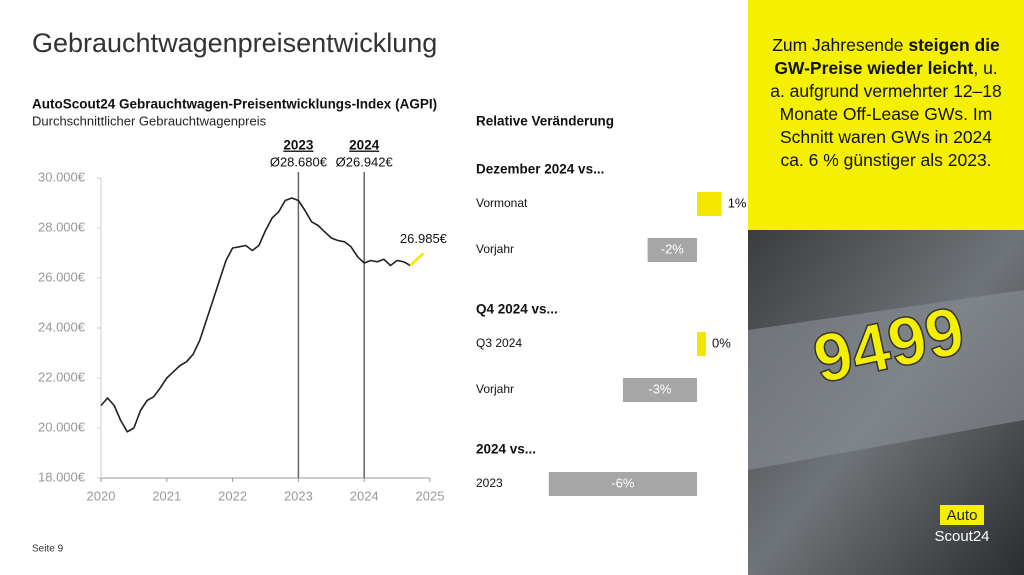 The width and height of the screenshot is (1024, 575). Describe the element at coordinates (365, 161) in the screenshot. I see `marker-average: Ø26.942€` at that location.